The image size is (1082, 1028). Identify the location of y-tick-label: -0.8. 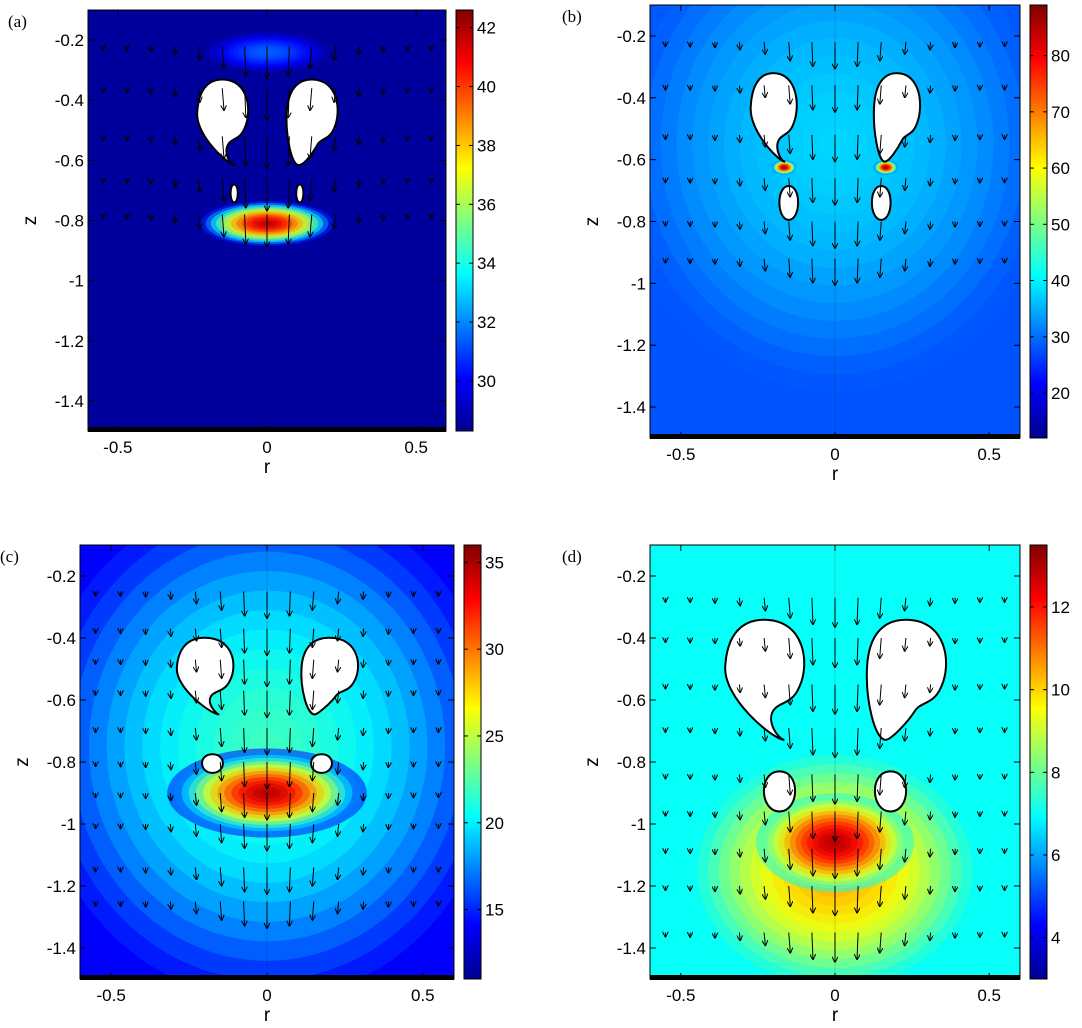
(69, 221).